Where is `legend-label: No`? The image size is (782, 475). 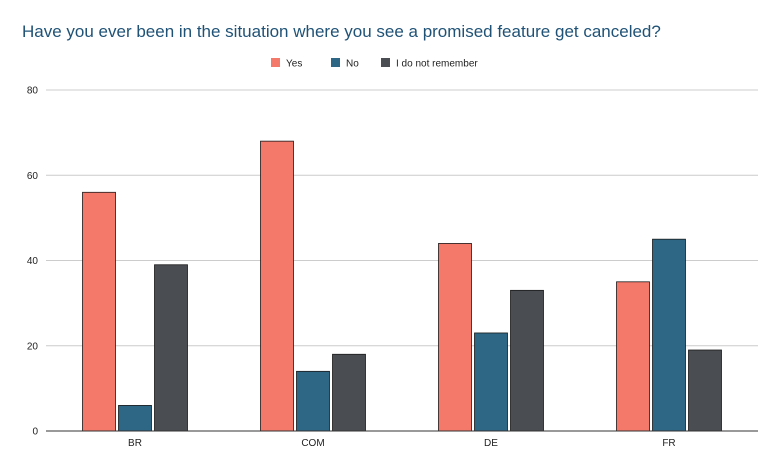
legend-label: No is located at coordinates (352, 64).